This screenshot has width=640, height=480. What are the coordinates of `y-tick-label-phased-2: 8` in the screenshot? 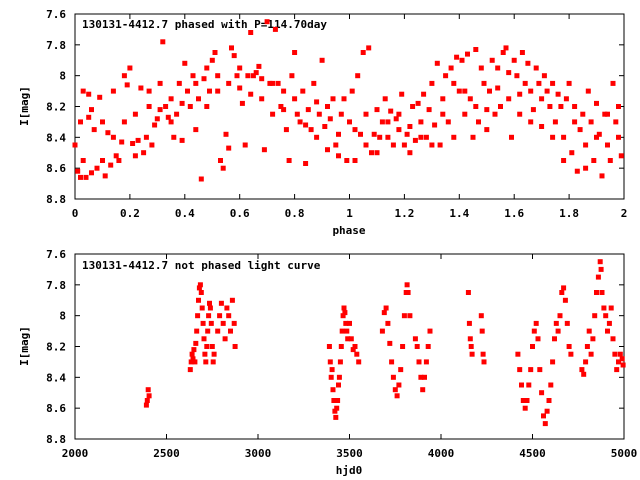 It's located at (62, 76).